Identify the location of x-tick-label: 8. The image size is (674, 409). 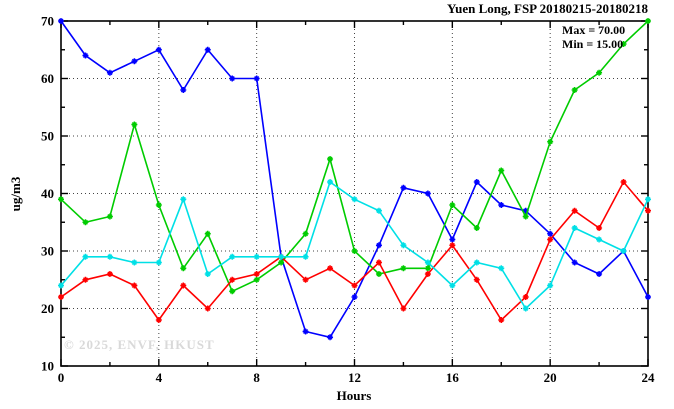
(256, 377).